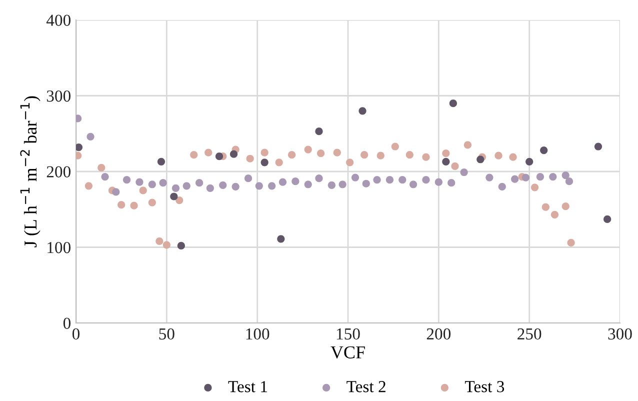 The image size is (638, 401). Describe the element at coordinates (347, 352) in the screenshot. I see `x-axis-title: VCF` at that location.